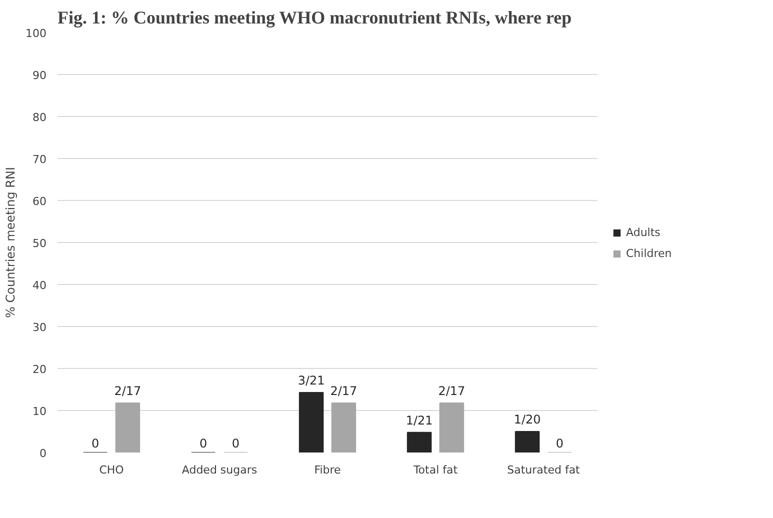 The height and width of the screenshot is (518, 773). What do you see at coordinates (39, 243) in the screenshot?
I see `y-tick-label: 50` at bounding box center [39, 243].